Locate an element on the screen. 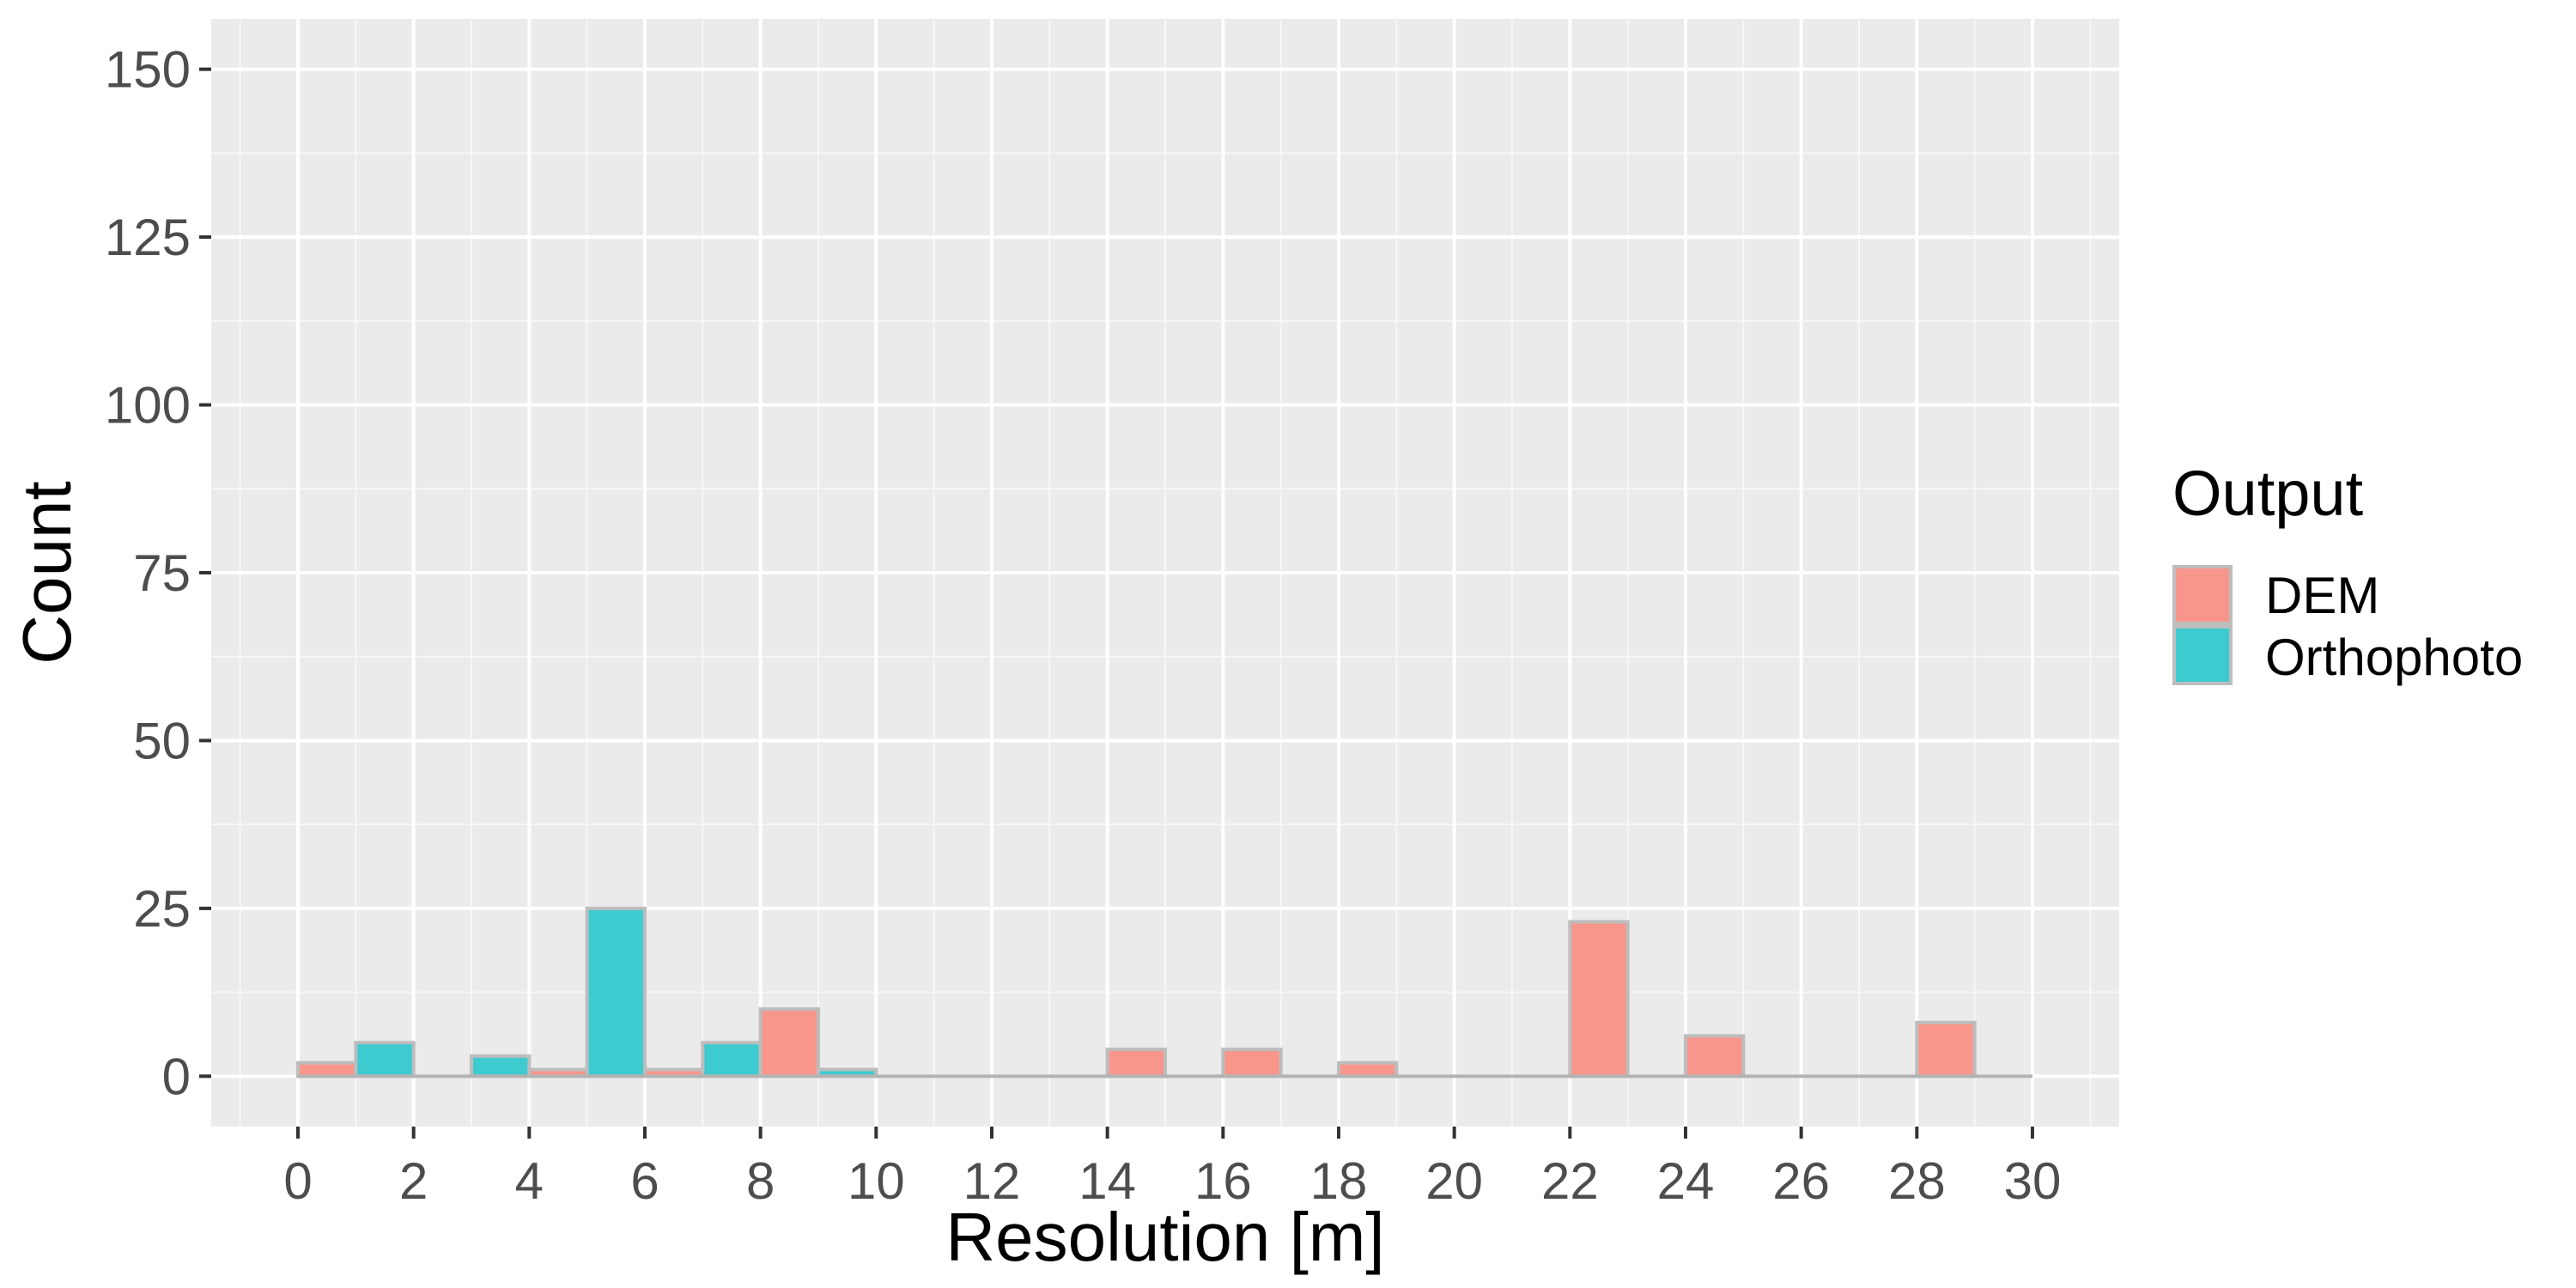 Image resolution: width=2576 pixels, height=1288 pixels. y-tick-label: 150 is located at coordinates (148, 70).